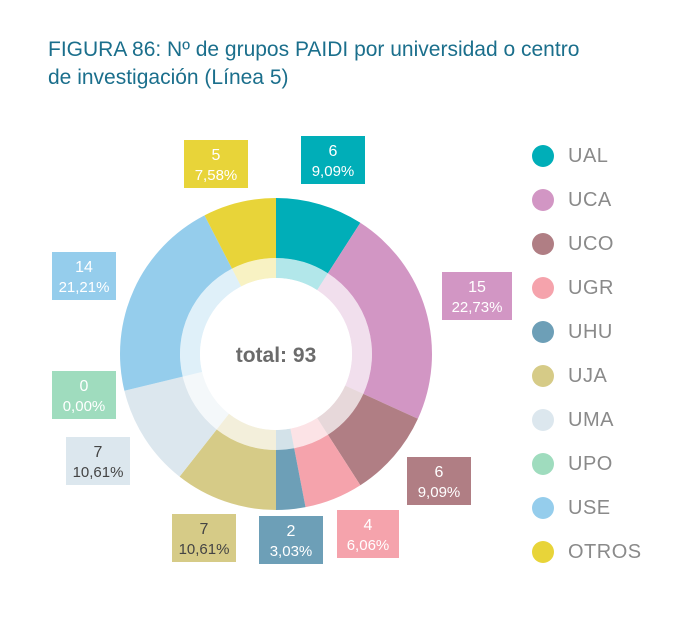  I want to click on data-label-value-use: 14, so click(84, 267).